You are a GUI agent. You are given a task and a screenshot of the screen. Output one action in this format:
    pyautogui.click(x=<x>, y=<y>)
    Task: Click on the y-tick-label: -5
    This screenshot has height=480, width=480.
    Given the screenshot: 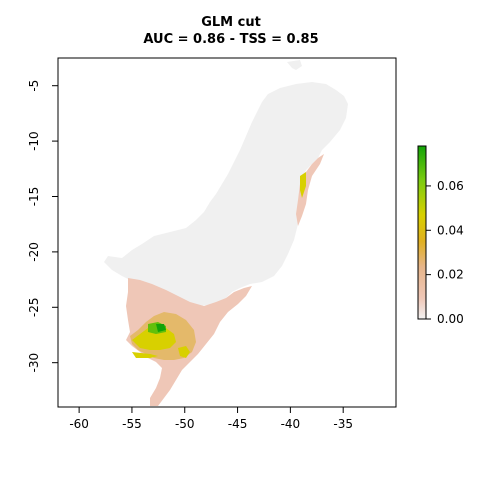 What is the action you would take?
    pyautogui.click(x=34, y=86)
    